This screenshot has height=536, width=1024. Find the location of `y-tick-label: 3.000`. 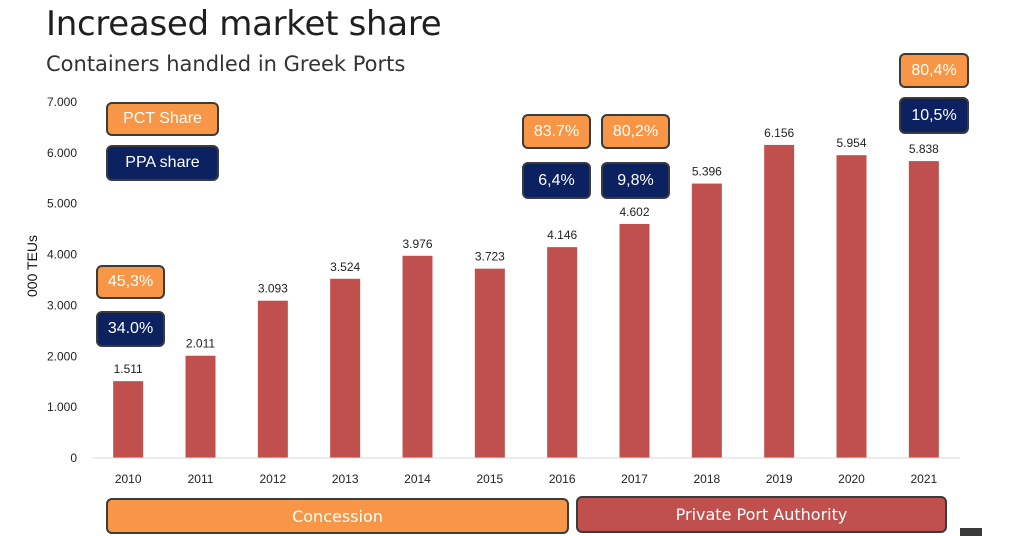

y-tick-label: 3.000 is located at coordinates (62, 305).